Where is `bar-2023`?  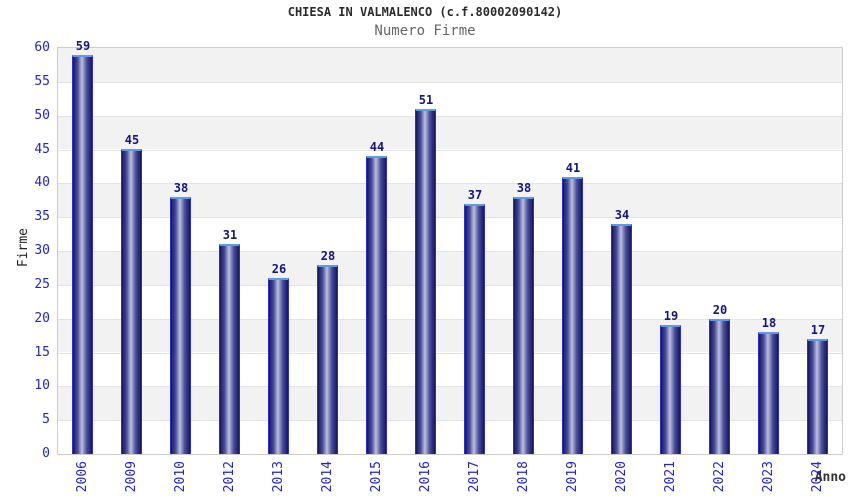 bar-2023 is located at coordinates (768, 393).